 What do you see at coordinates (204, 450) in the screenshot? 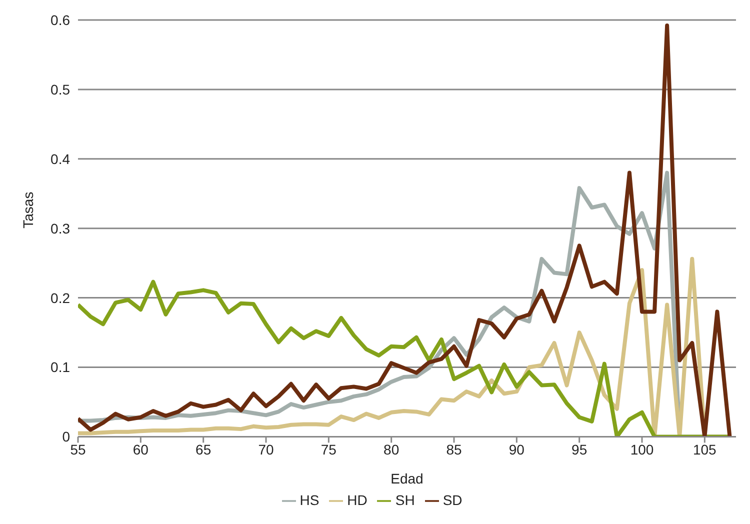
I see `x-tick-label: 65` at bounding box center [204, 450].